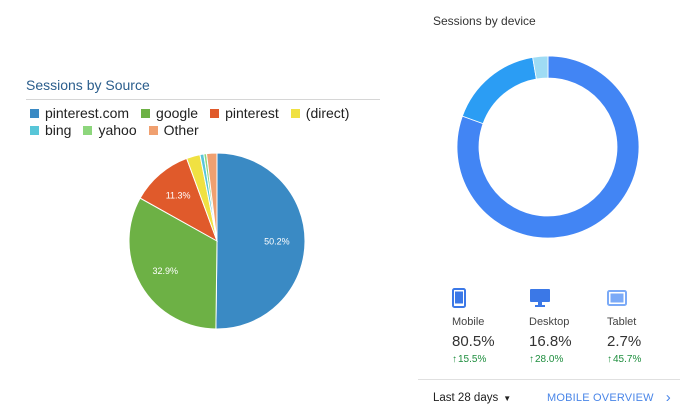  What do you see at coordinates (627, 359) in the screenshot?
I see `device-change-value: 45.7%` at bounding box center [627, 359].